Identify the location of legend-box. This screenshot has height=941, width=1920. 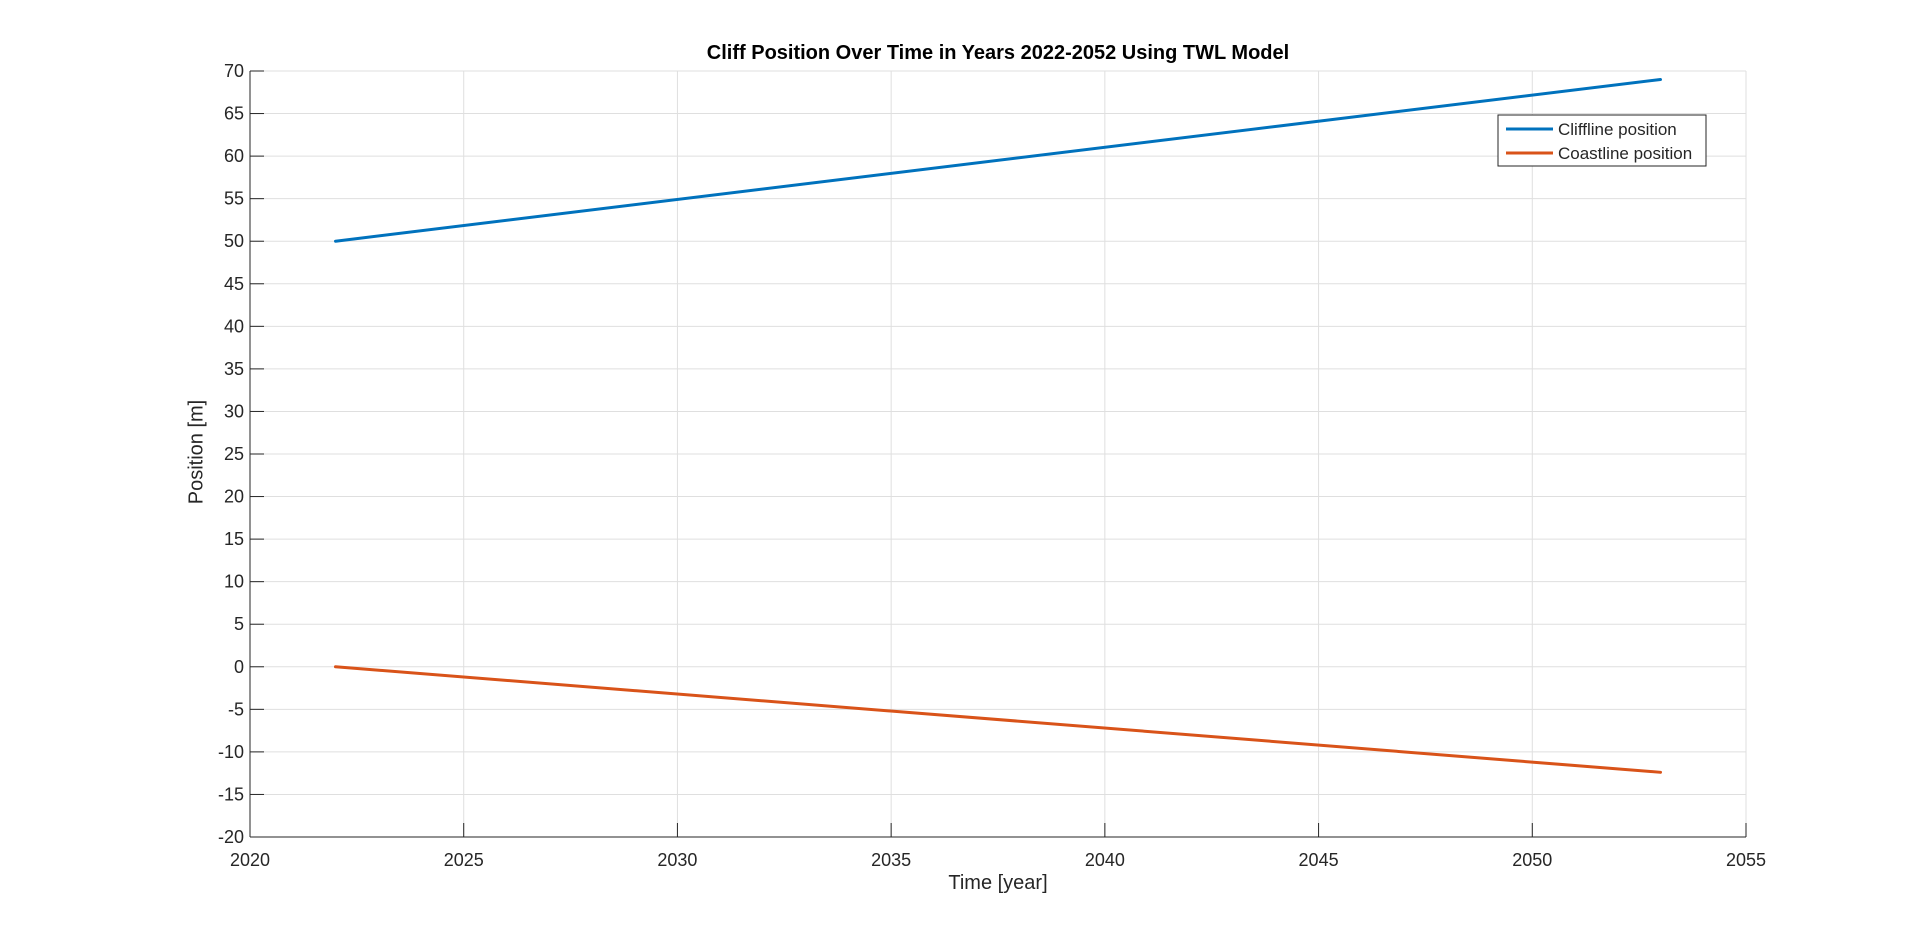
(1602, 140).